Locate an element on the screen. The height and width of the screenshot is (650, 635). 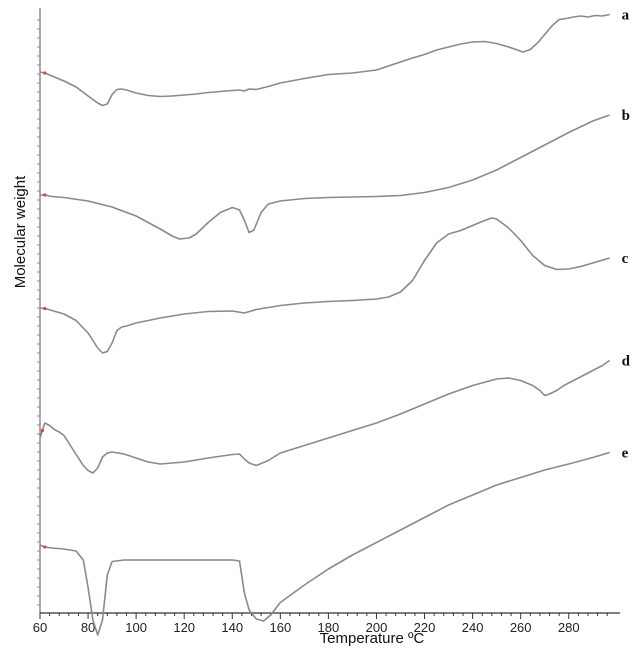
x-tick-label: 160 is located at coordinates (280, 627).